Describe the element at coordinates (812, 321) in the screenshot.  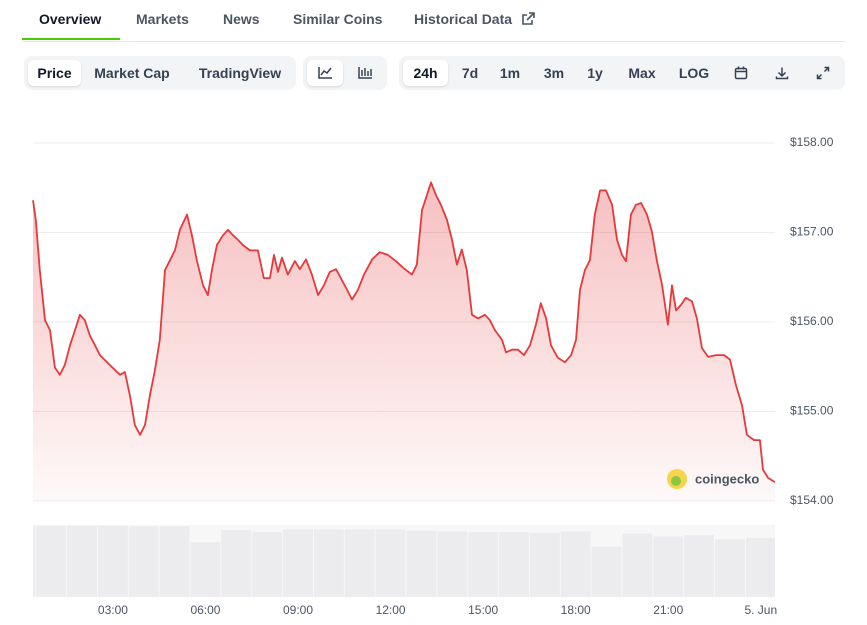
I see `y-tick-label: $156.00` at that location.